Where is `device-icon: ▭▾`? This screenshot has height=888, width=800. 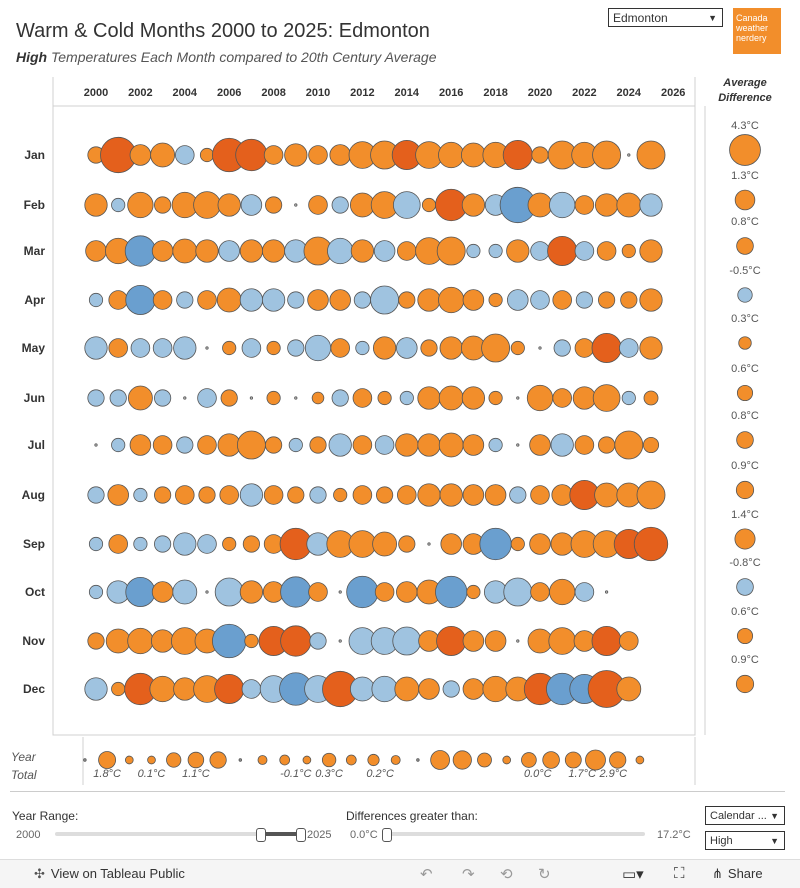
device-icon: ▭▾ is located at coordinates (633, 874).